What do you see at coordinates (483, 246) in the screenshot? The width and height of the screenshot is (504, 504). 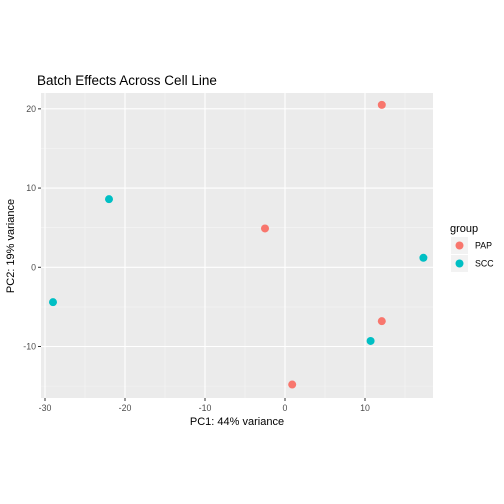 I see `legend-label-pap: PAP` at bounding box center [483, 246].